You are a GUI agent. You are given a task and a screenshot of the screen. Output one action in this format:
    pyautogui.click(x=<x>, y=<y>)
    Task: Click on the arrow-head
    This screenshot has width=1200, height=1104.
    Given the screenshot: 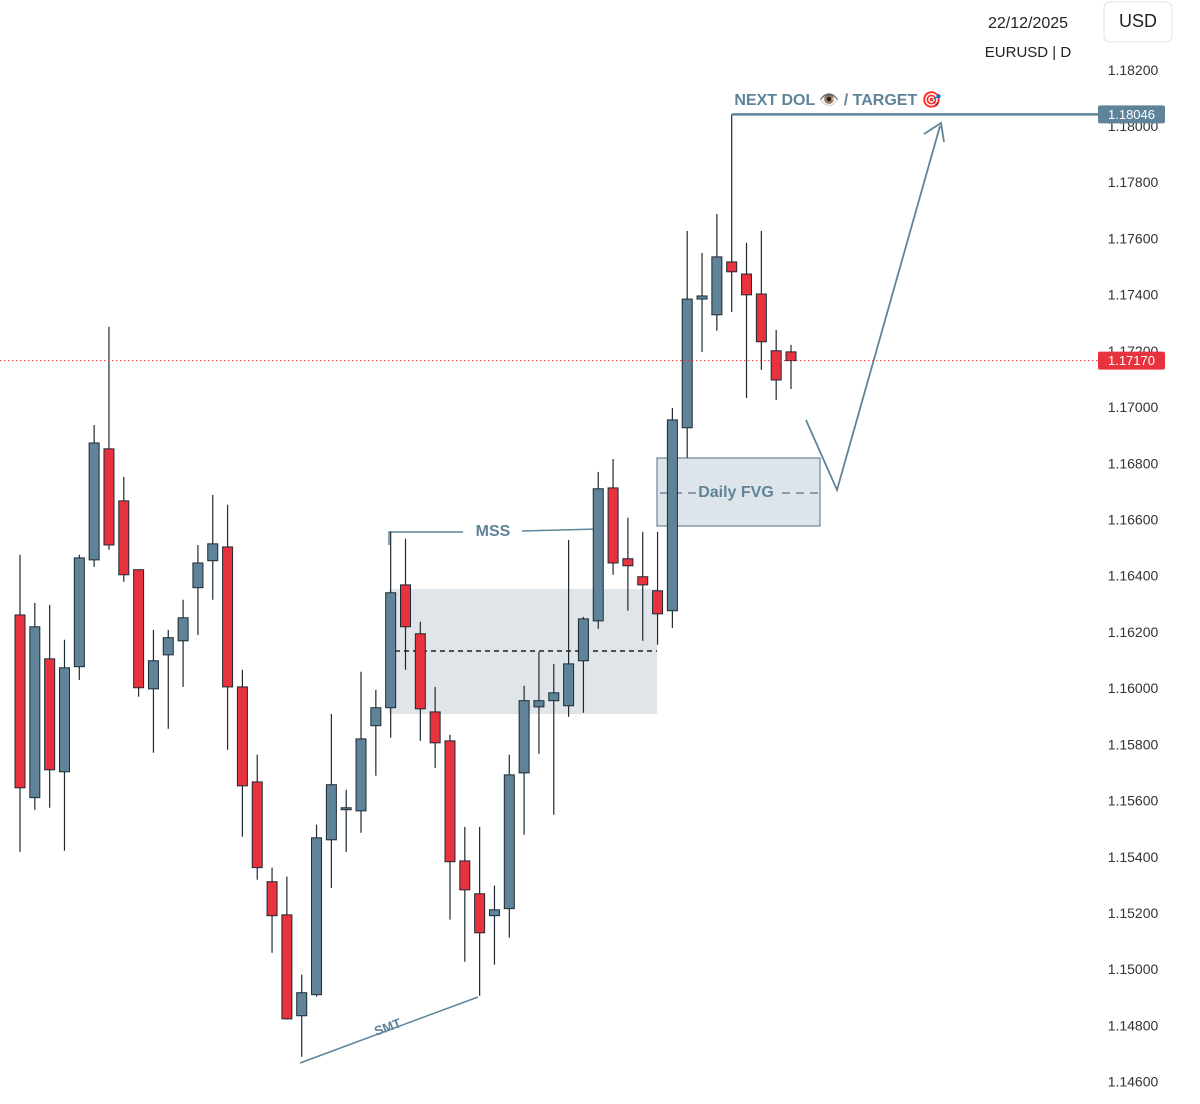 What is the action you would take?
    pyautogui.click(x=934, y=132)
    